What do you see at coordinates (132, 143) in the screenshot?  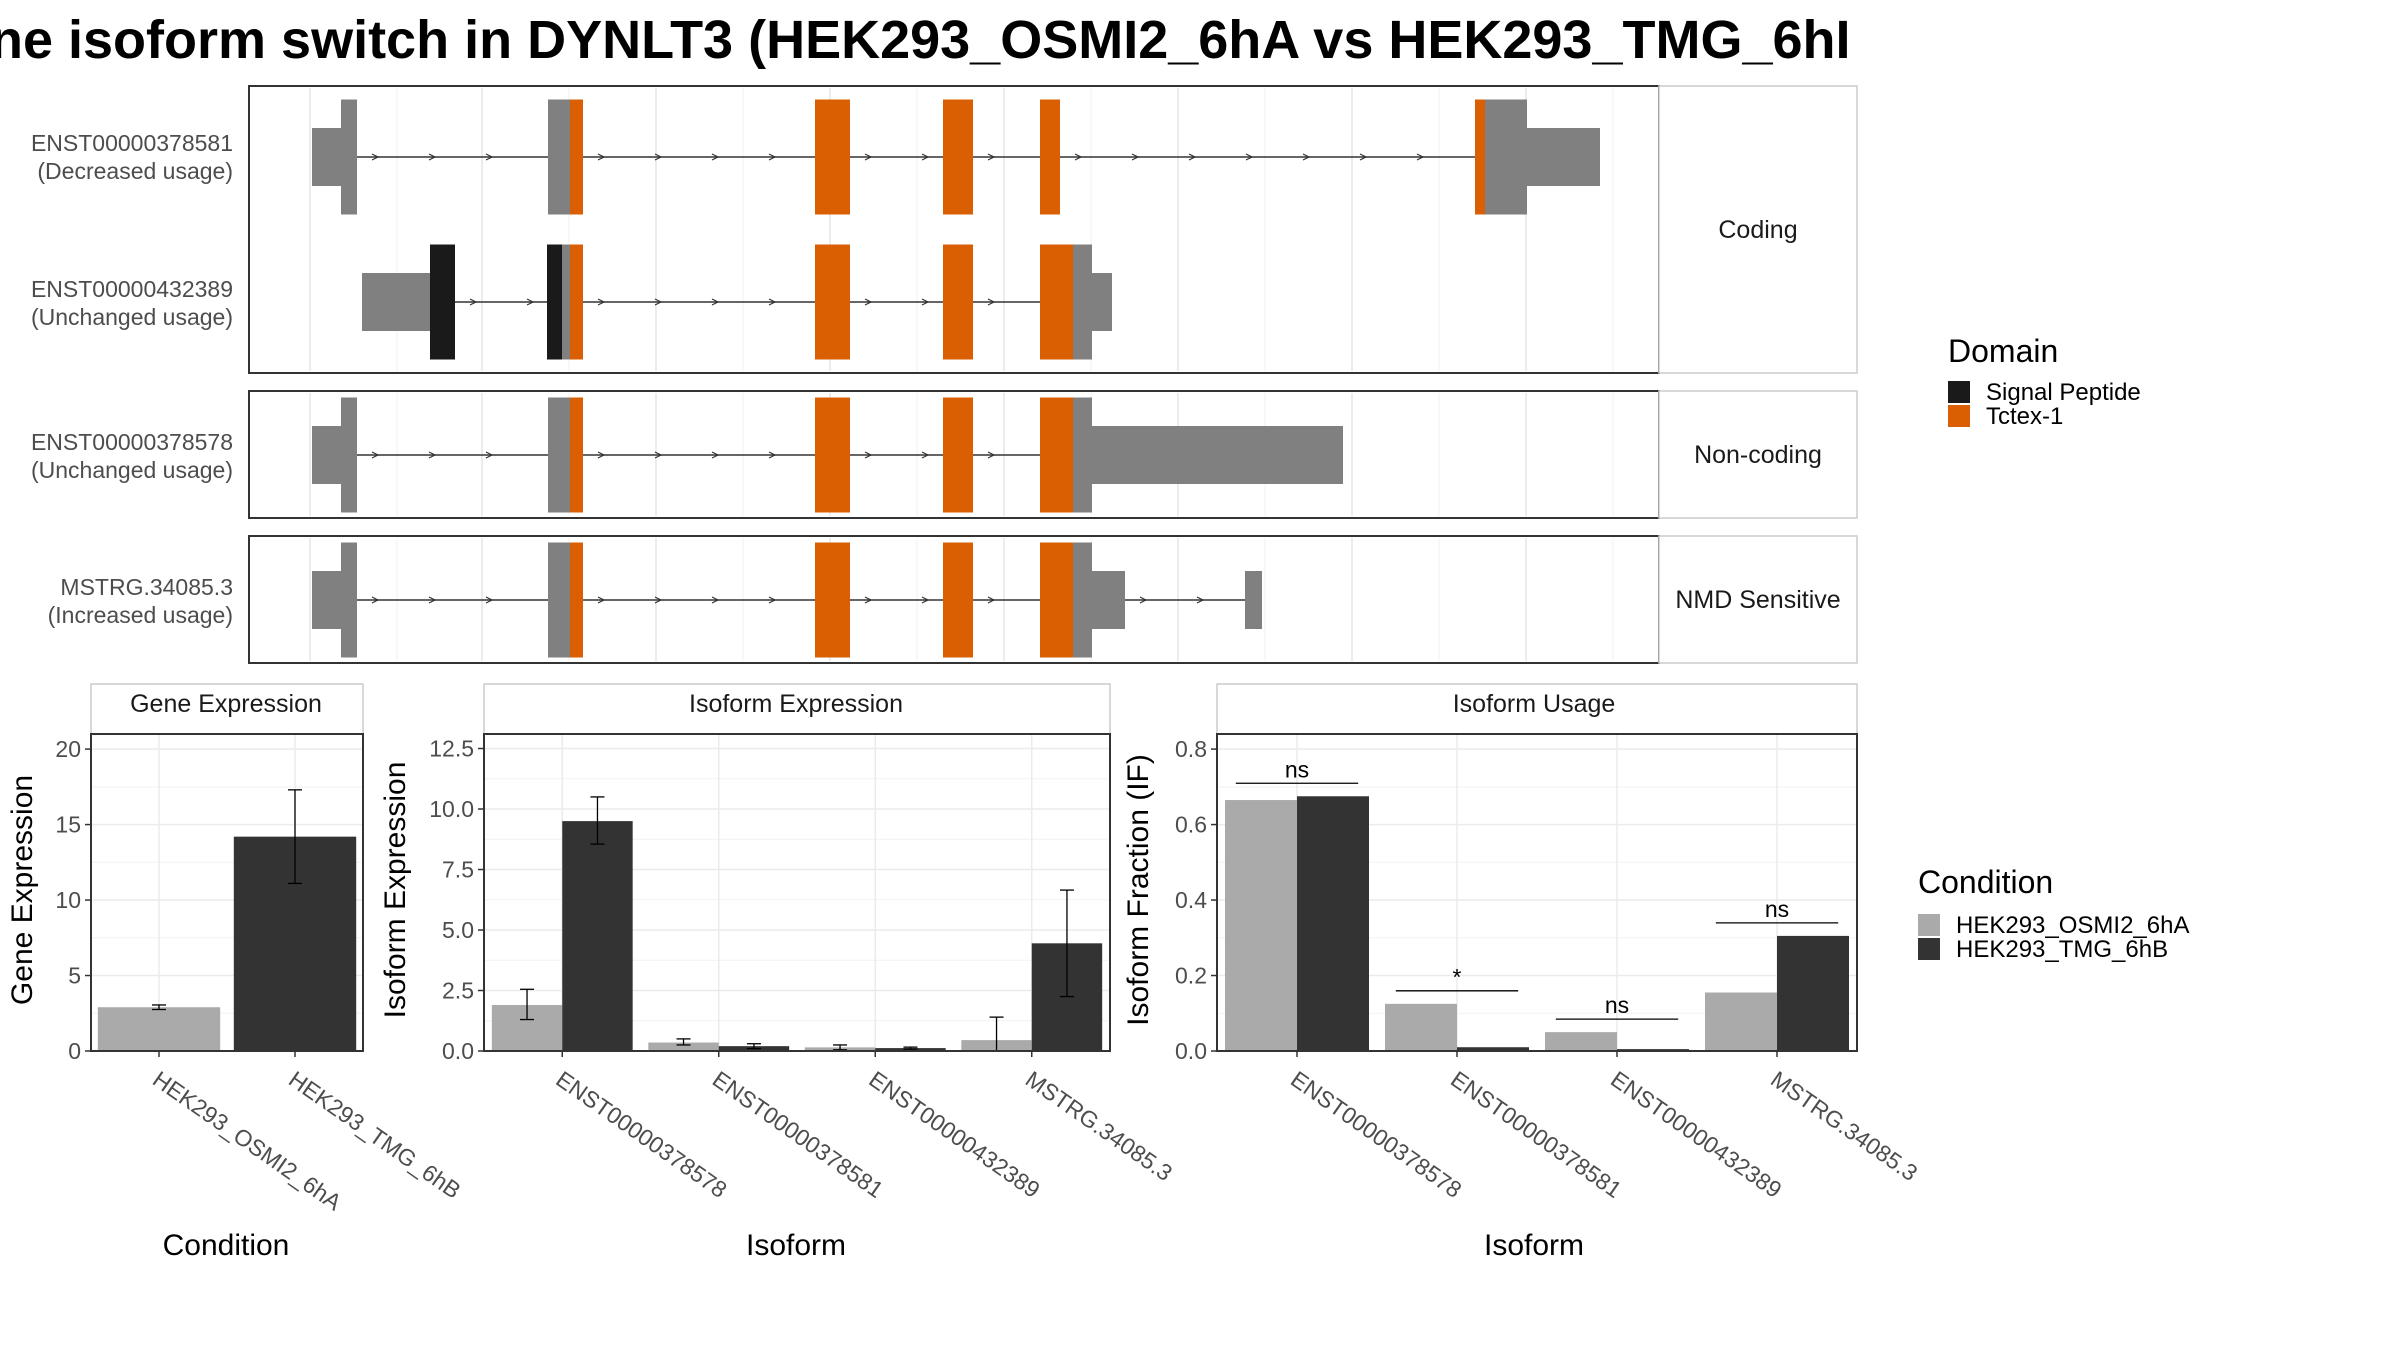 I see `isoform-label-name: ENST00000378581` at bounding box center [132, 143].